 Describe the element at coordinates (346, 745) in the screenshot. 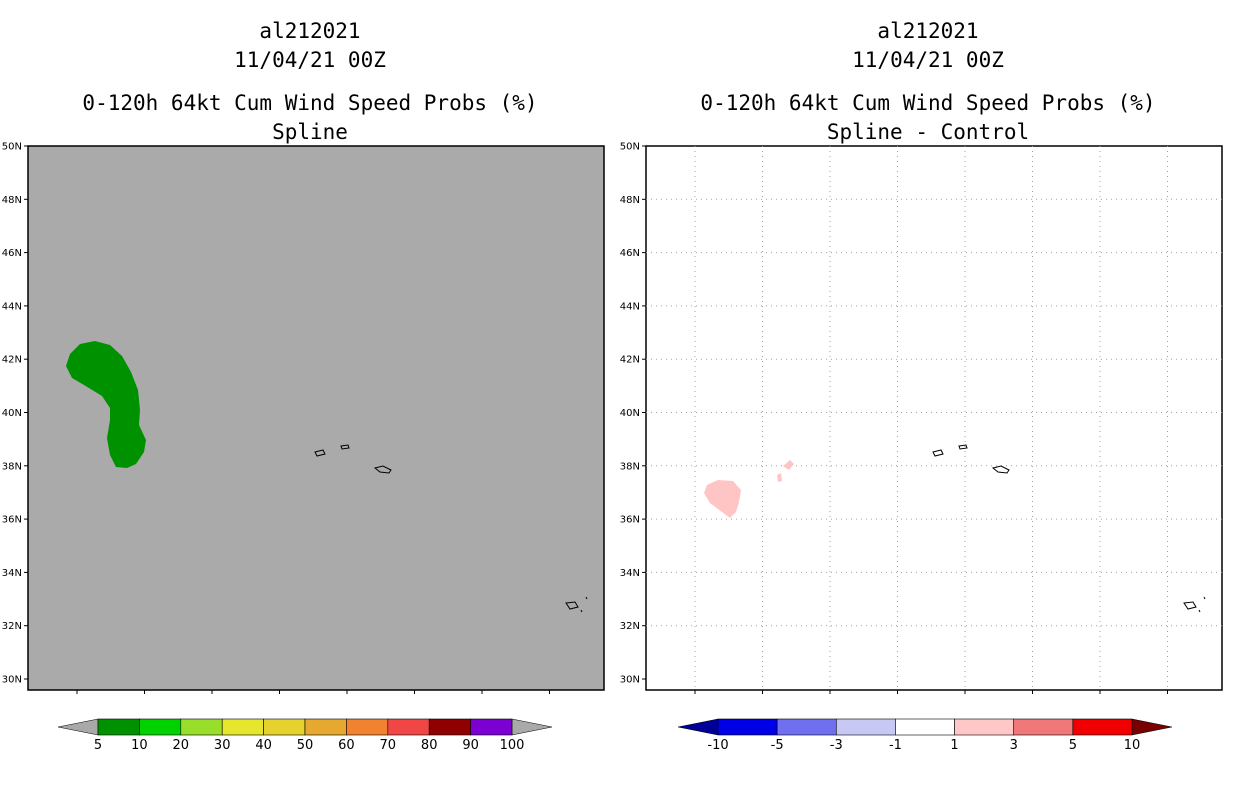

I see `colorbar-label: 60` at that location.